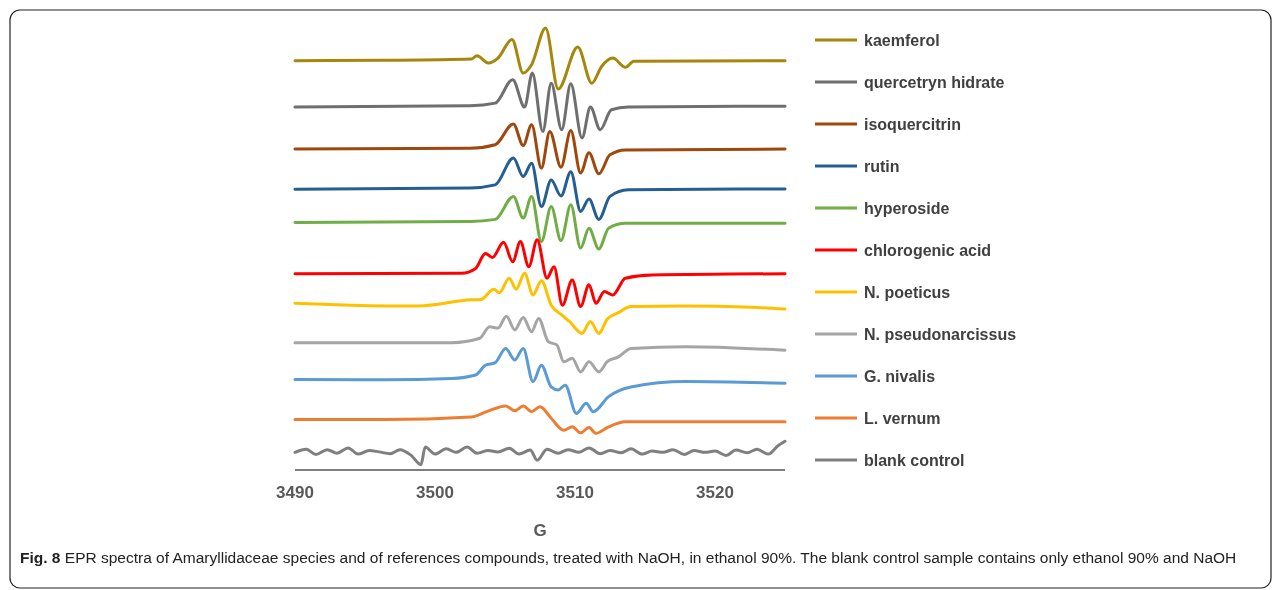 Image resolution: width=1281 pixels, height=590 pixels. I want to click on x-tick-label: 3520, so click(715, 492).